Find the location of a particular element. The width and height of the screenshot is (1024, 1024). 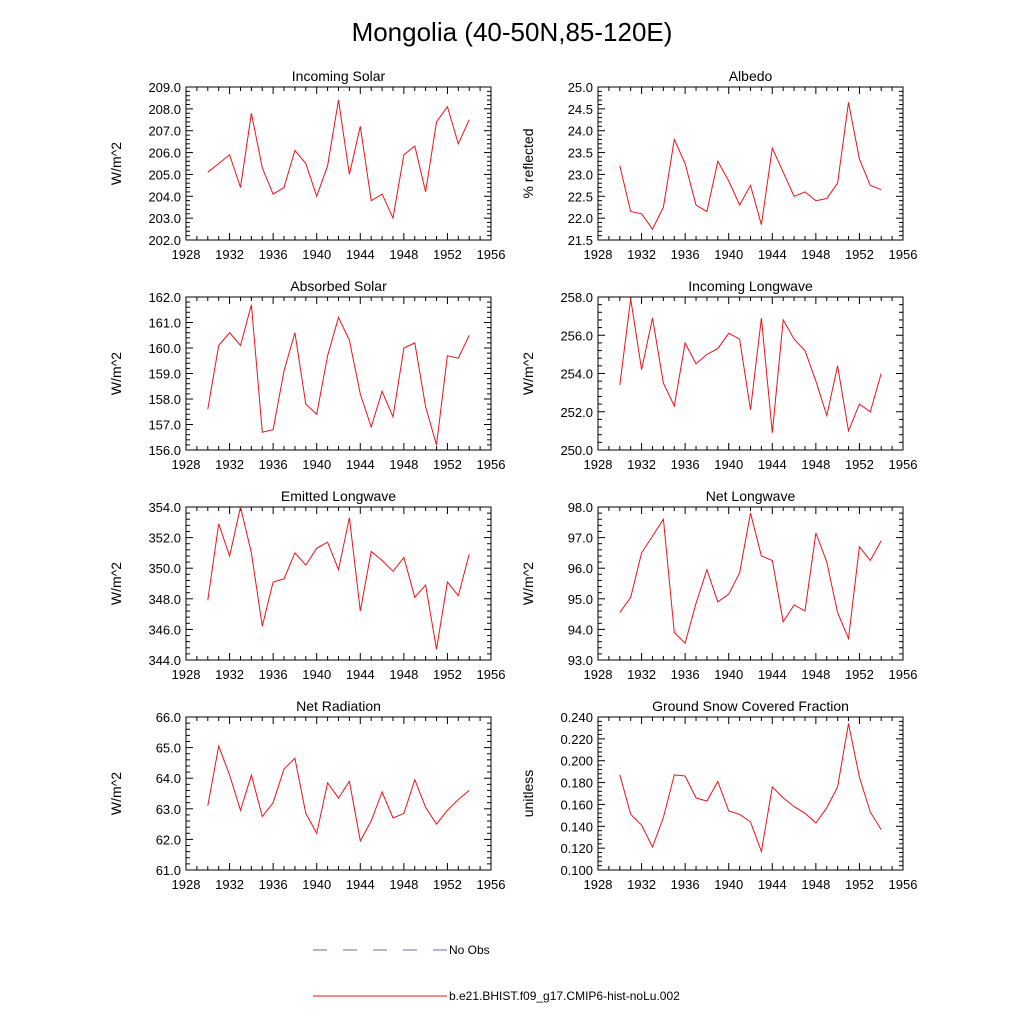

y-tick-label: 0.120 is located at coordinates (576, 848).